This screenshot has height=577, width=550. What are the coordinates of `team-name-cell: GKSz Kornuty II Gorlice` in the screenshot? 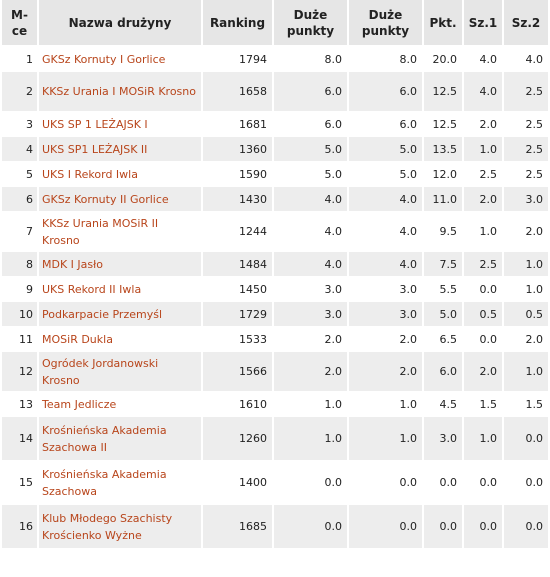 It's located at (120, 199).